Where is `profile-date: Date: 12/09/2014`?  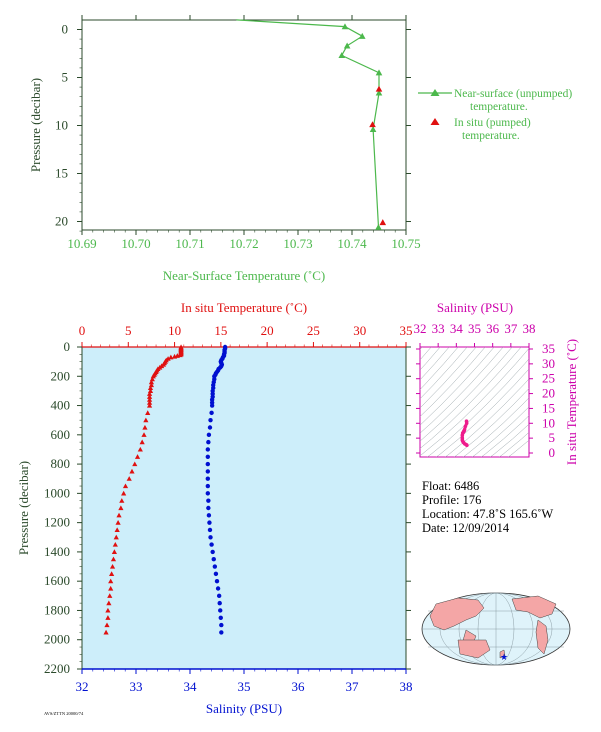
profile-date: Date: 12/09/2014 is located at coordinates (466, 528).